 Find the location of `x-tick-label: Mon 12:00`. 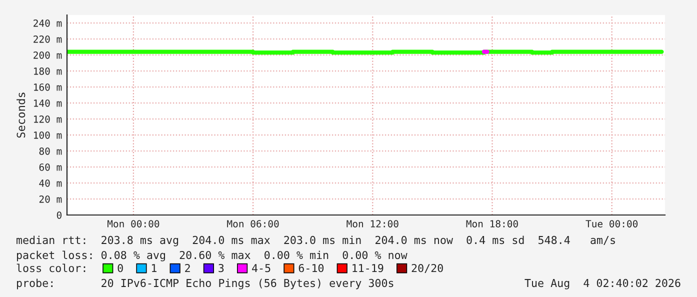

x-tick-label: Mon 12:00 is located at coordinates (372, 224).